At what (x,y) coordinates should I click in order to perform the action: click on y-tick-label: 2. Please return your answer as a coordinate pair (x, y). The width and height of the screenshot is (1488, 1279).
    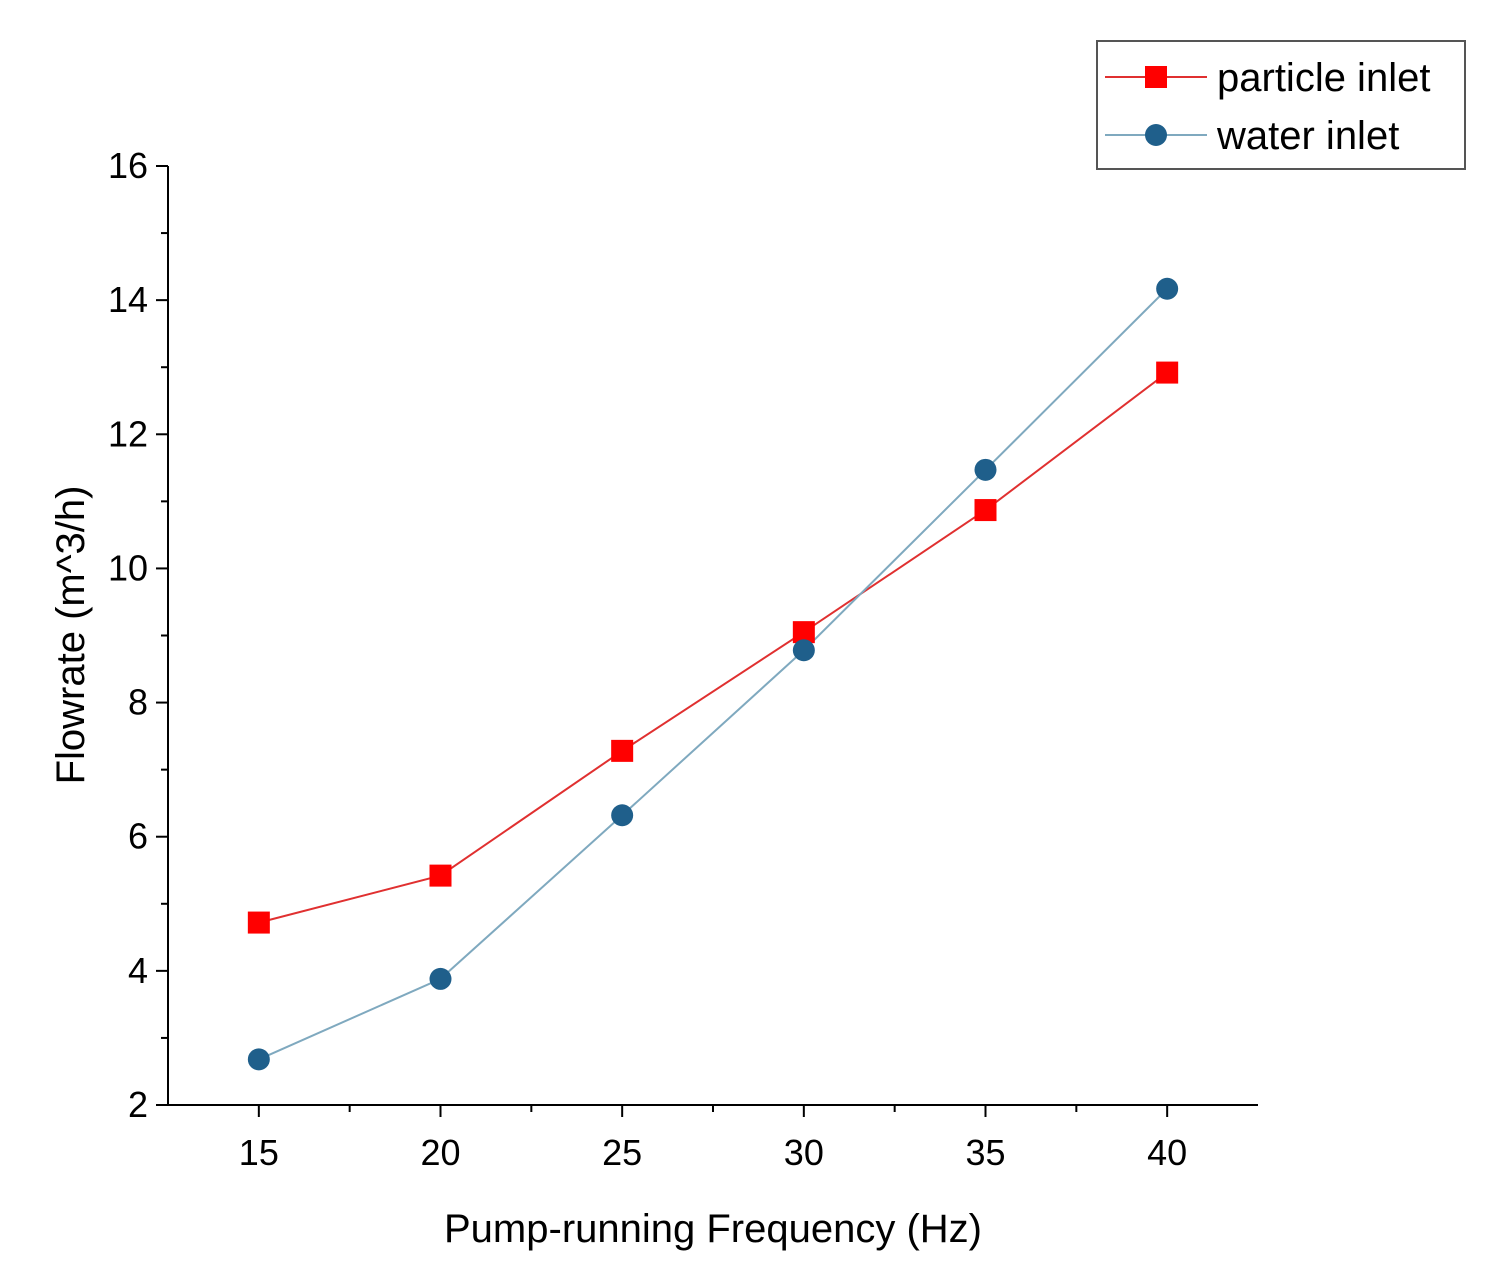
    Looking at the image, I should click on (138, 1104).